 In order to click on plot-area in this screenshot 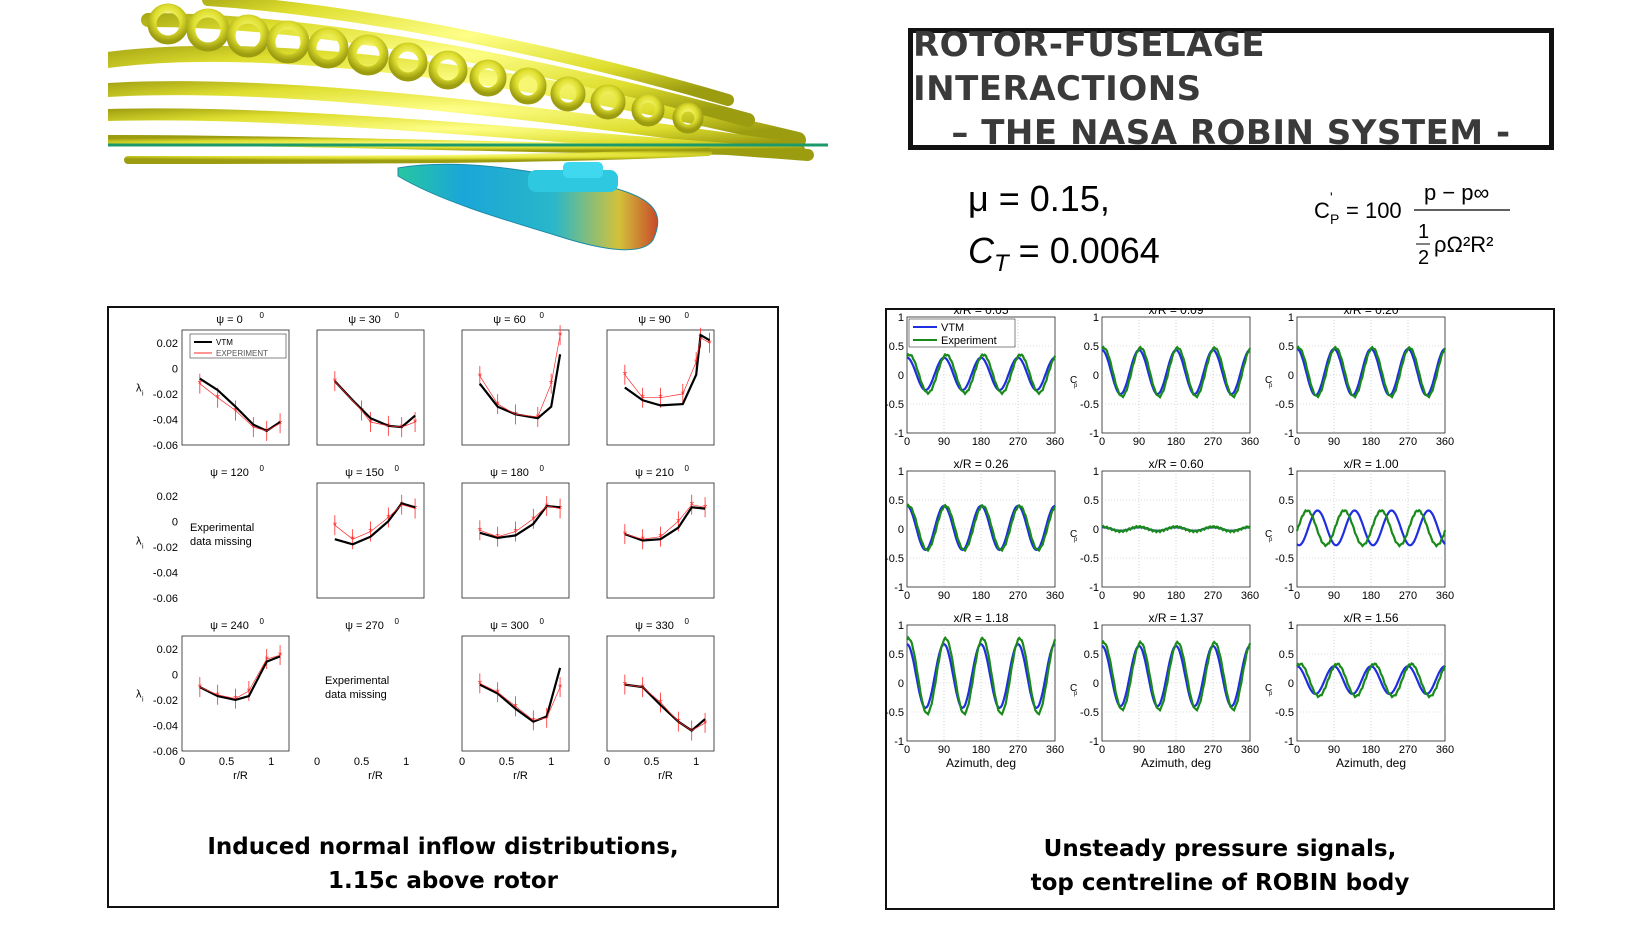, I will do `click(515, 693)`.